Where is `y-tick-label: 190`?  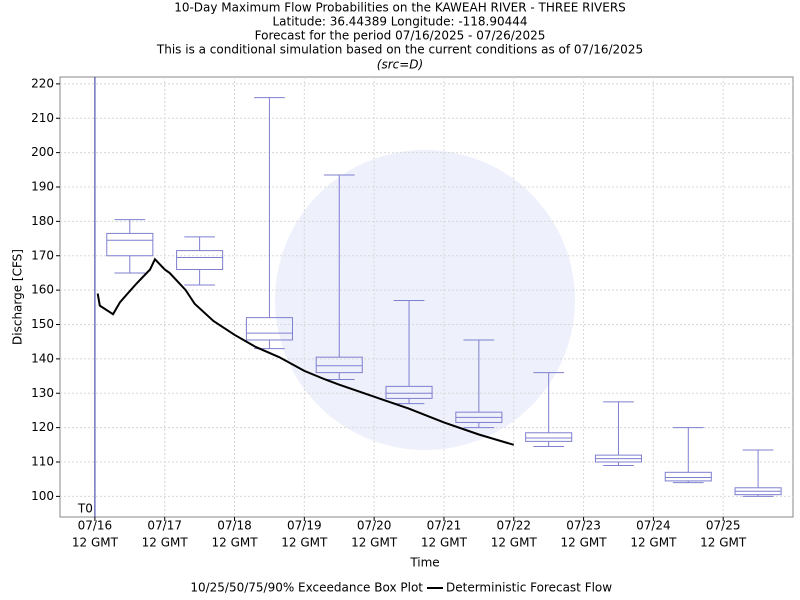
y-tick-label: 190 is located at coordinates (42, 187).